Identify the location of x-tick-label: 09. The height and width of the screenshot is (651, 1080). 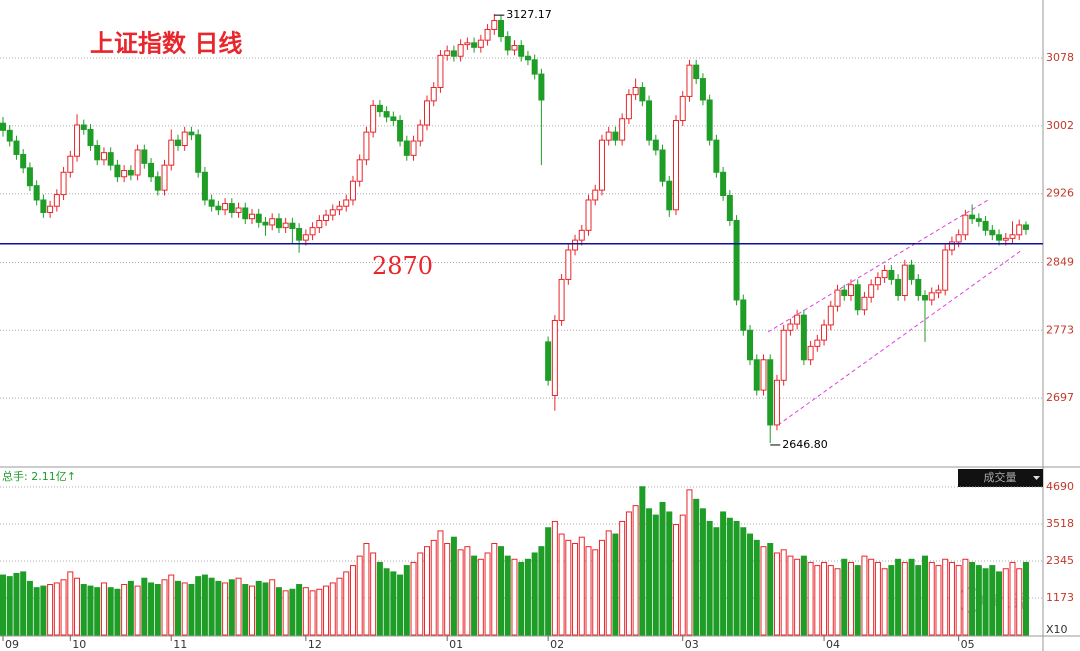
(12, 644).